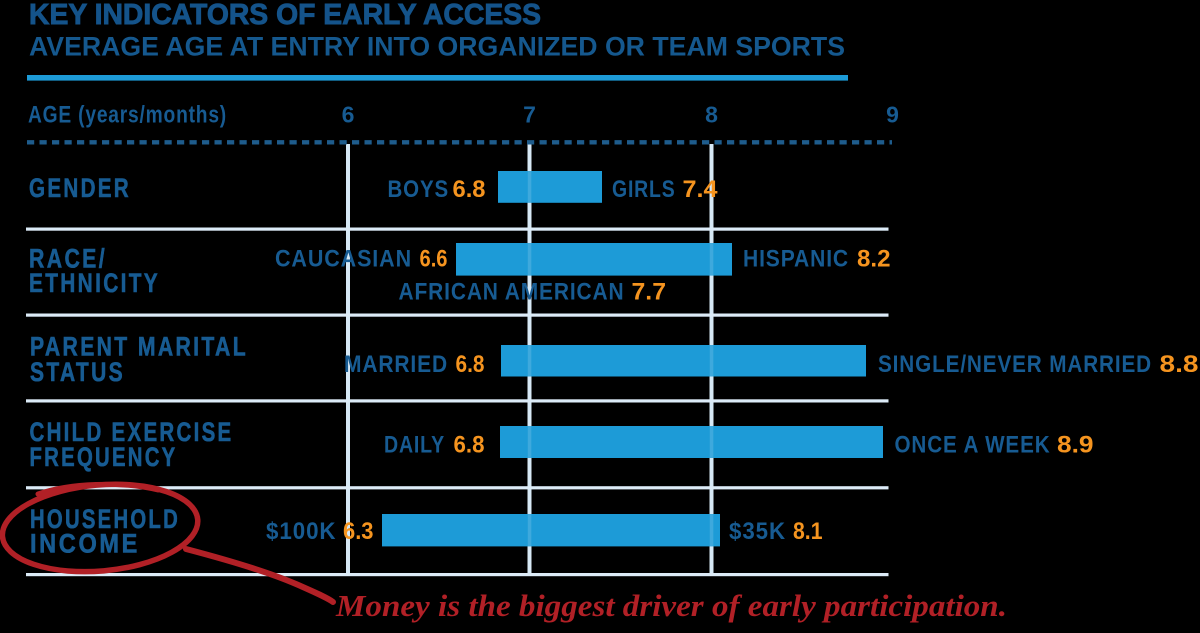 This screenshot has height=633, width=1200. I want to click on svg-text: 8.9, so click(1075, 445).